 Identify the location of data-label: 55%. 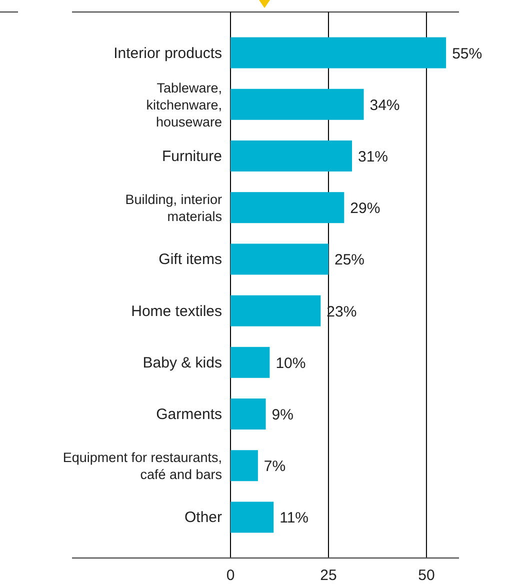
(467, 53).